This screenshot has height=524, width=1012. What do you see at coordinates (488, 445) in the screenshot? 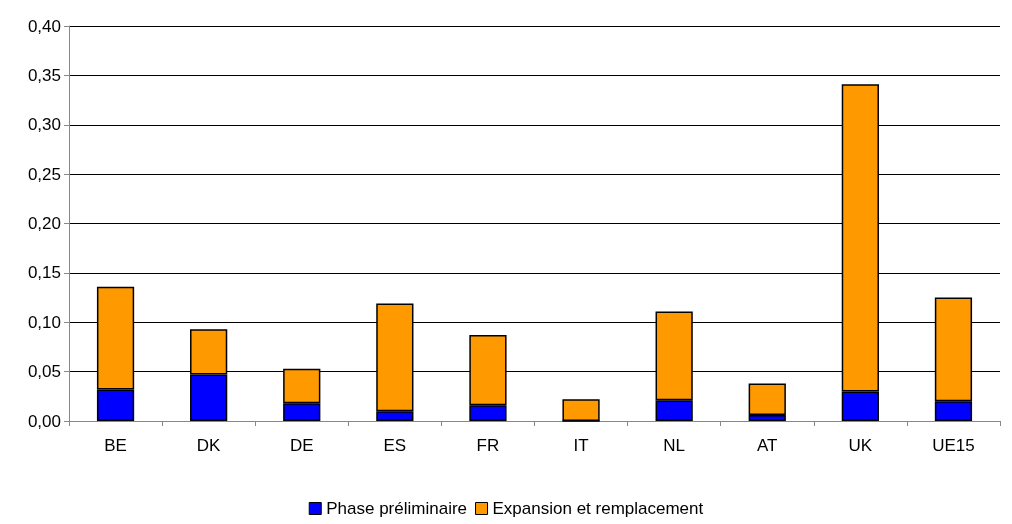
I see `x-tick-label: FR` at bounding box center [488, 445].